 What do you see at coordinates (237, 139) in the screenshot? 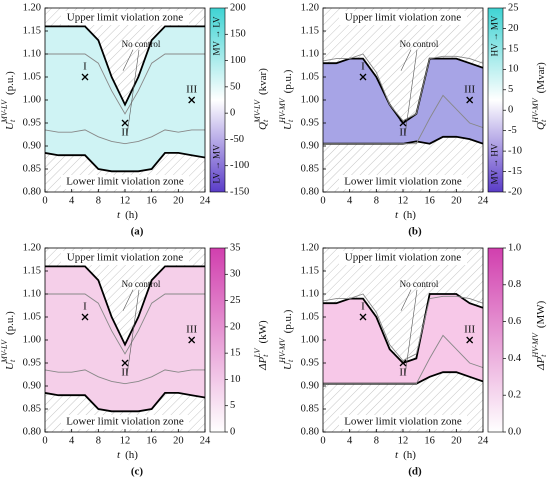
I see `colorbar-tick-label: -50` at bounding box center [237, 139].